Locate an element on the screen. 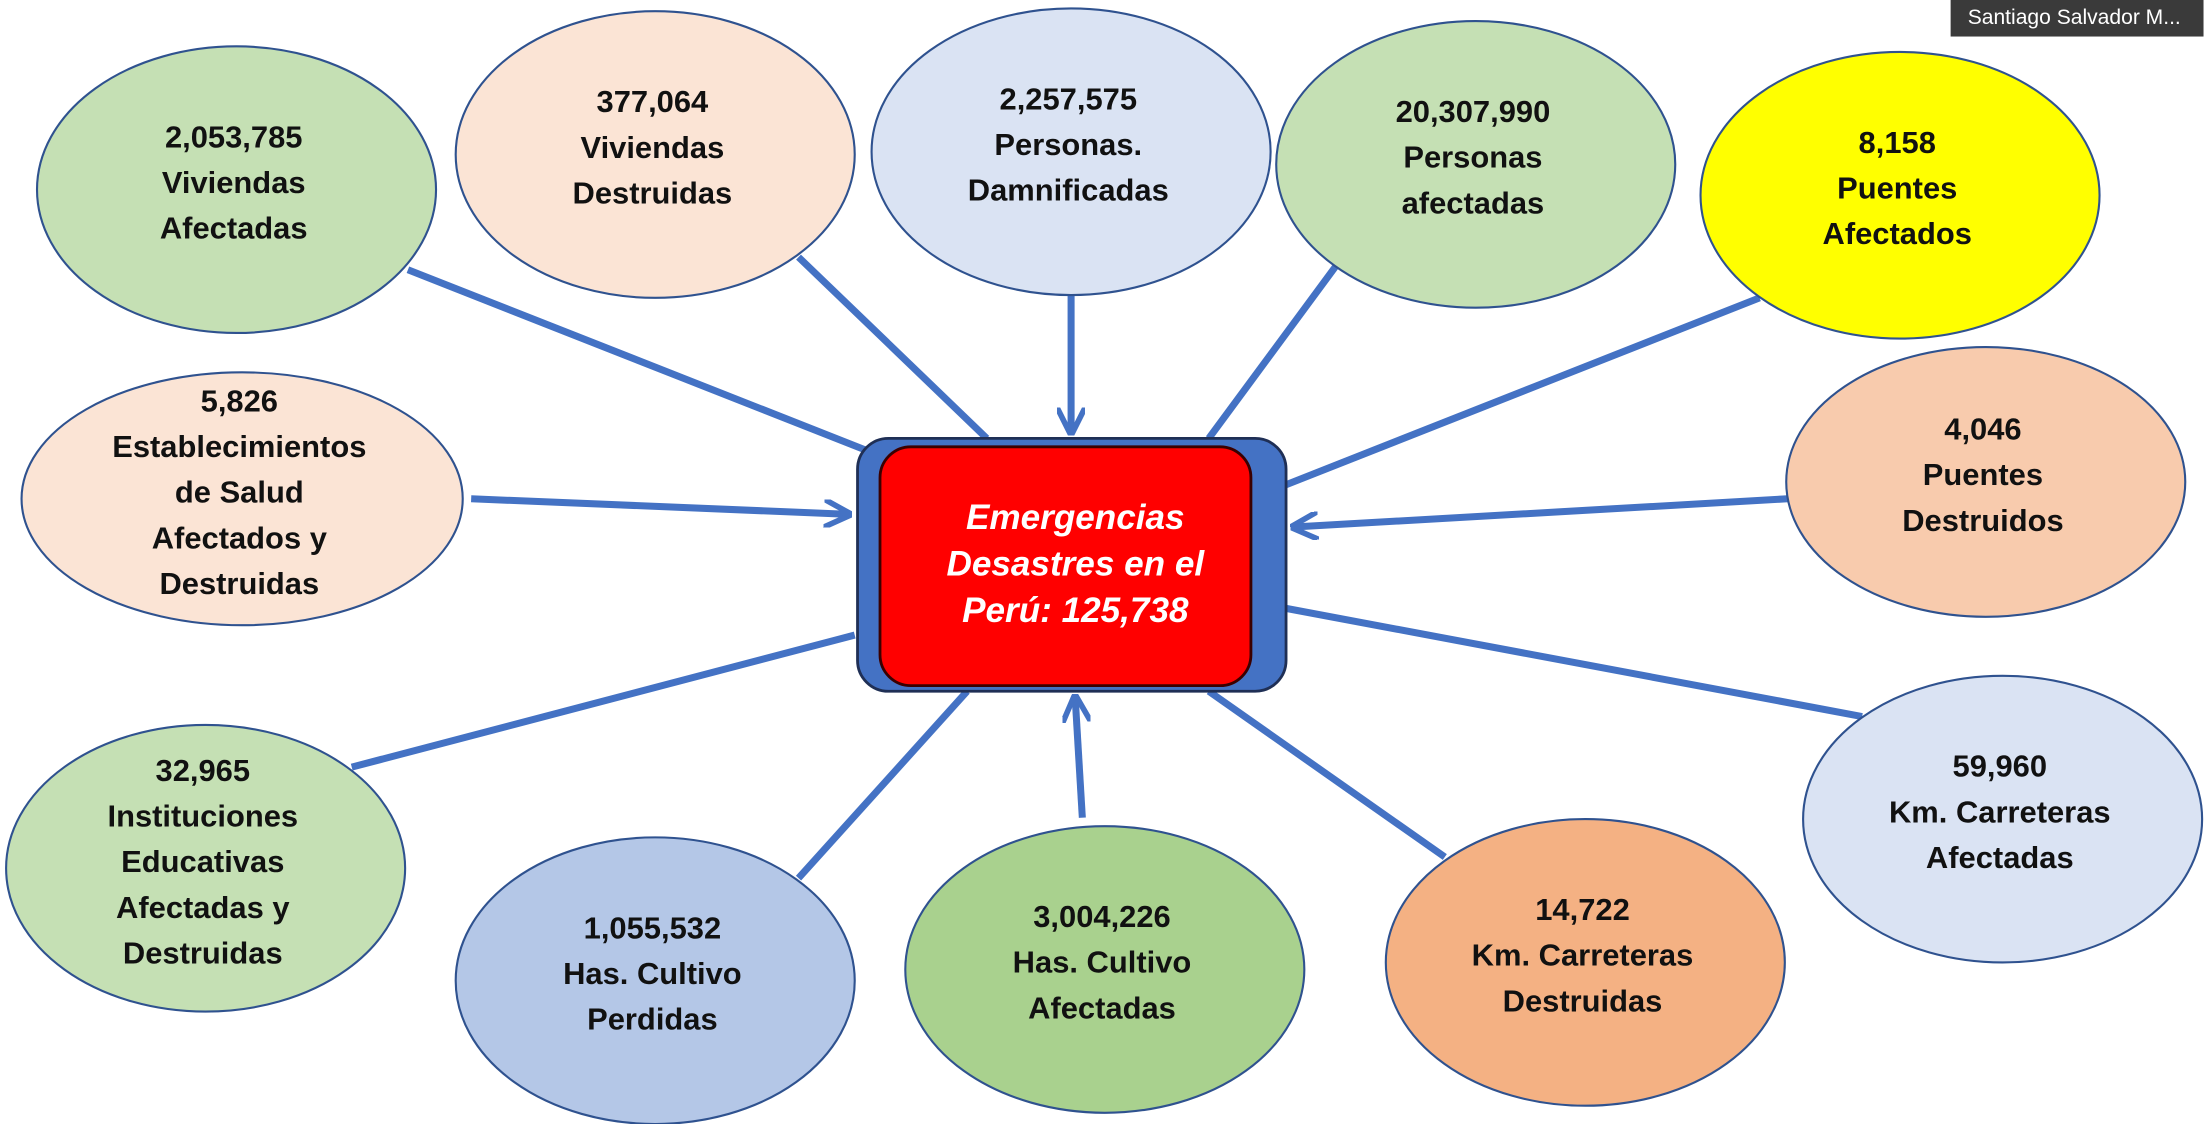  node-value: 2,053,785 is located at coordinates (234, 136).